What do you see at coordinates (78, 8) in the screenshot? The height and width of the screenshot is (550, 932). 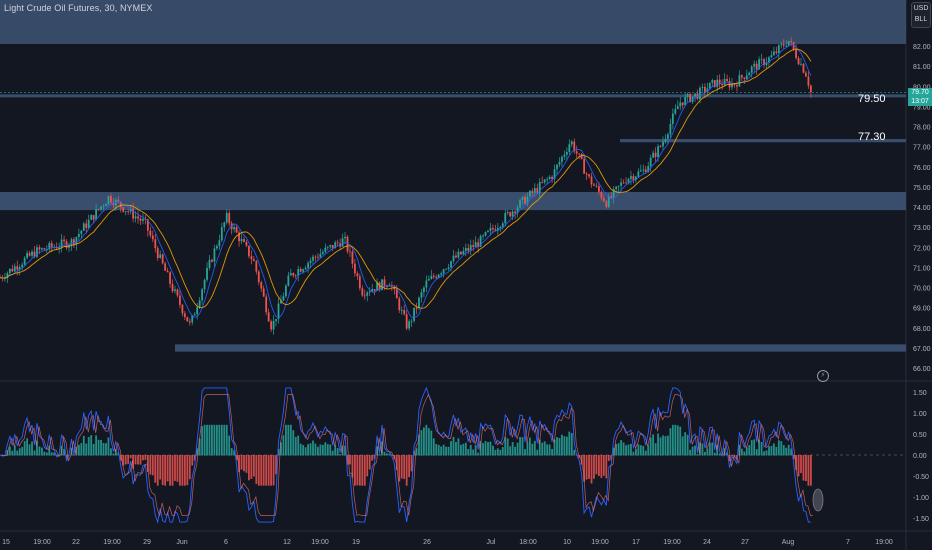 I see `symbol-title: Light Crude Oil Futures, 30, NYMEX` at bounding box center [78, 8].